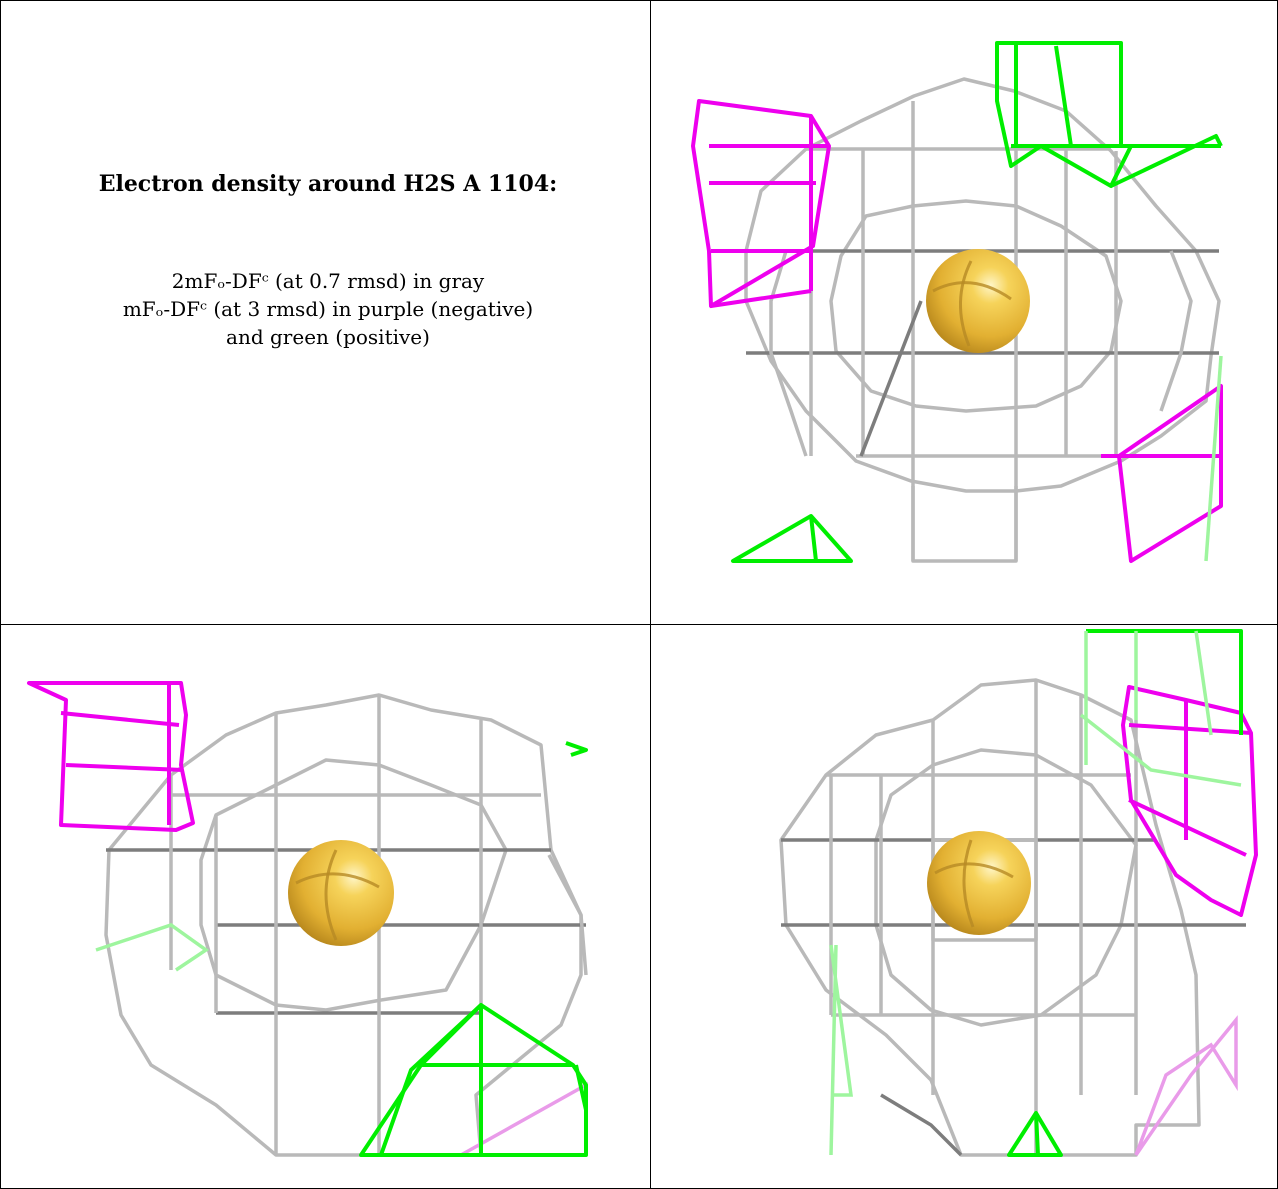  Describe the element at coordinates (328, 309) in the screenshot. I see `caption-line-2: mFₒ-DFᶜ (at 3 rmsd) in purple (negative)` at that location.